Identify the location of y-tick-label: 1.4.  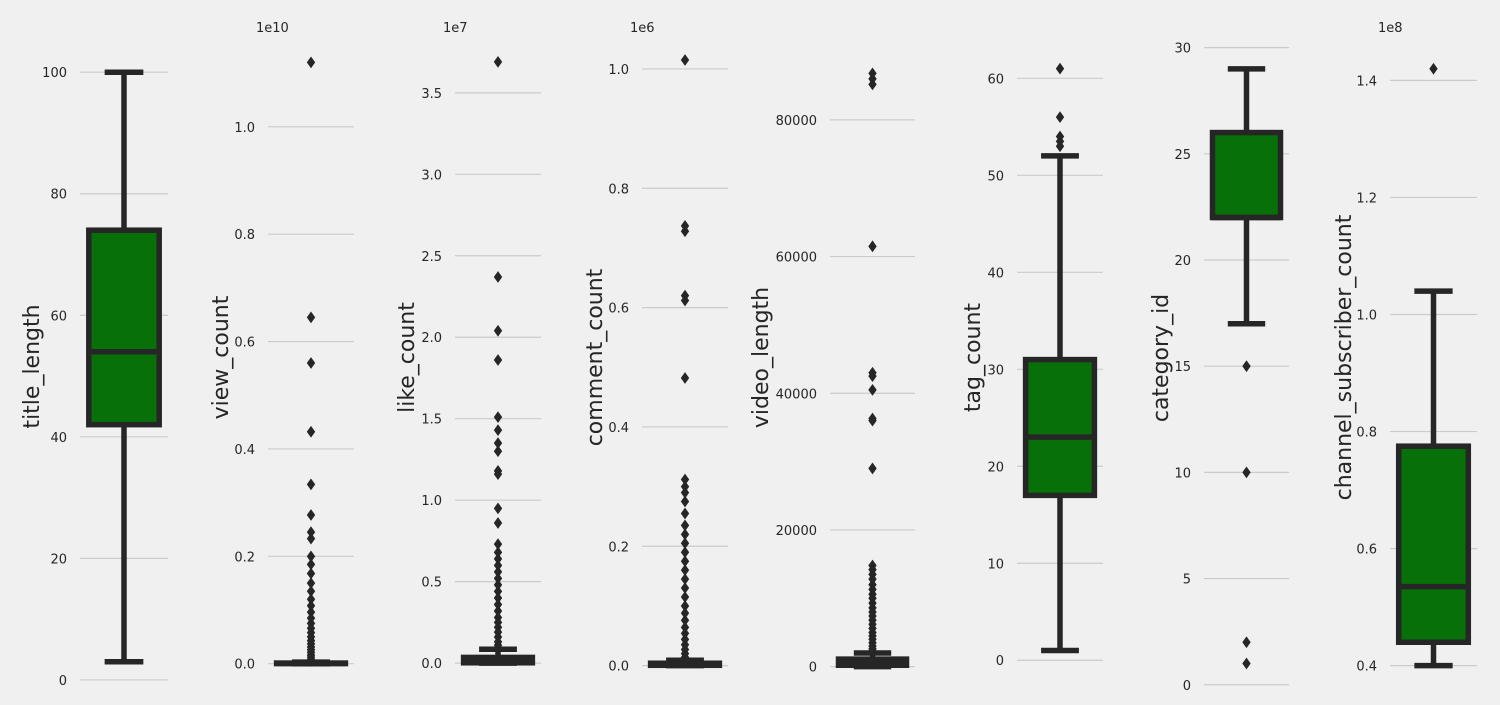
(1366, 81).